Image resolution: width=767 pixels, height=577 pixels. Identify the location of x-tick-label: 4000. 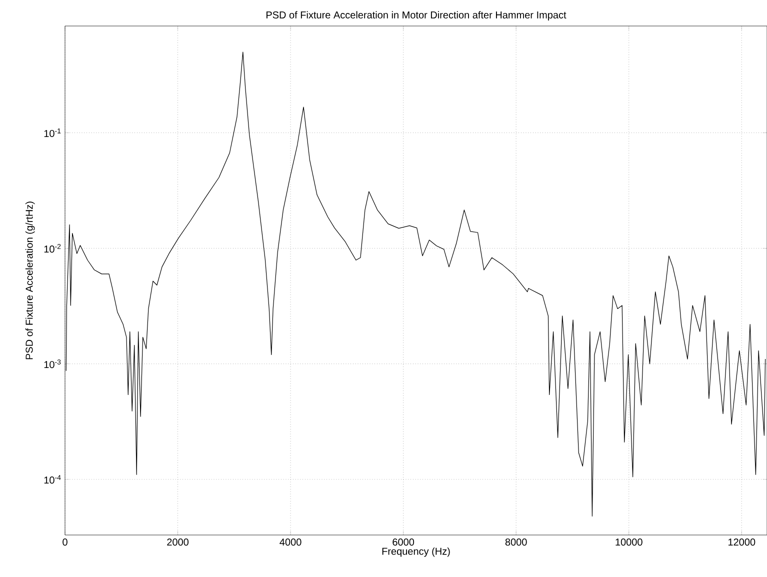
(291, 542).